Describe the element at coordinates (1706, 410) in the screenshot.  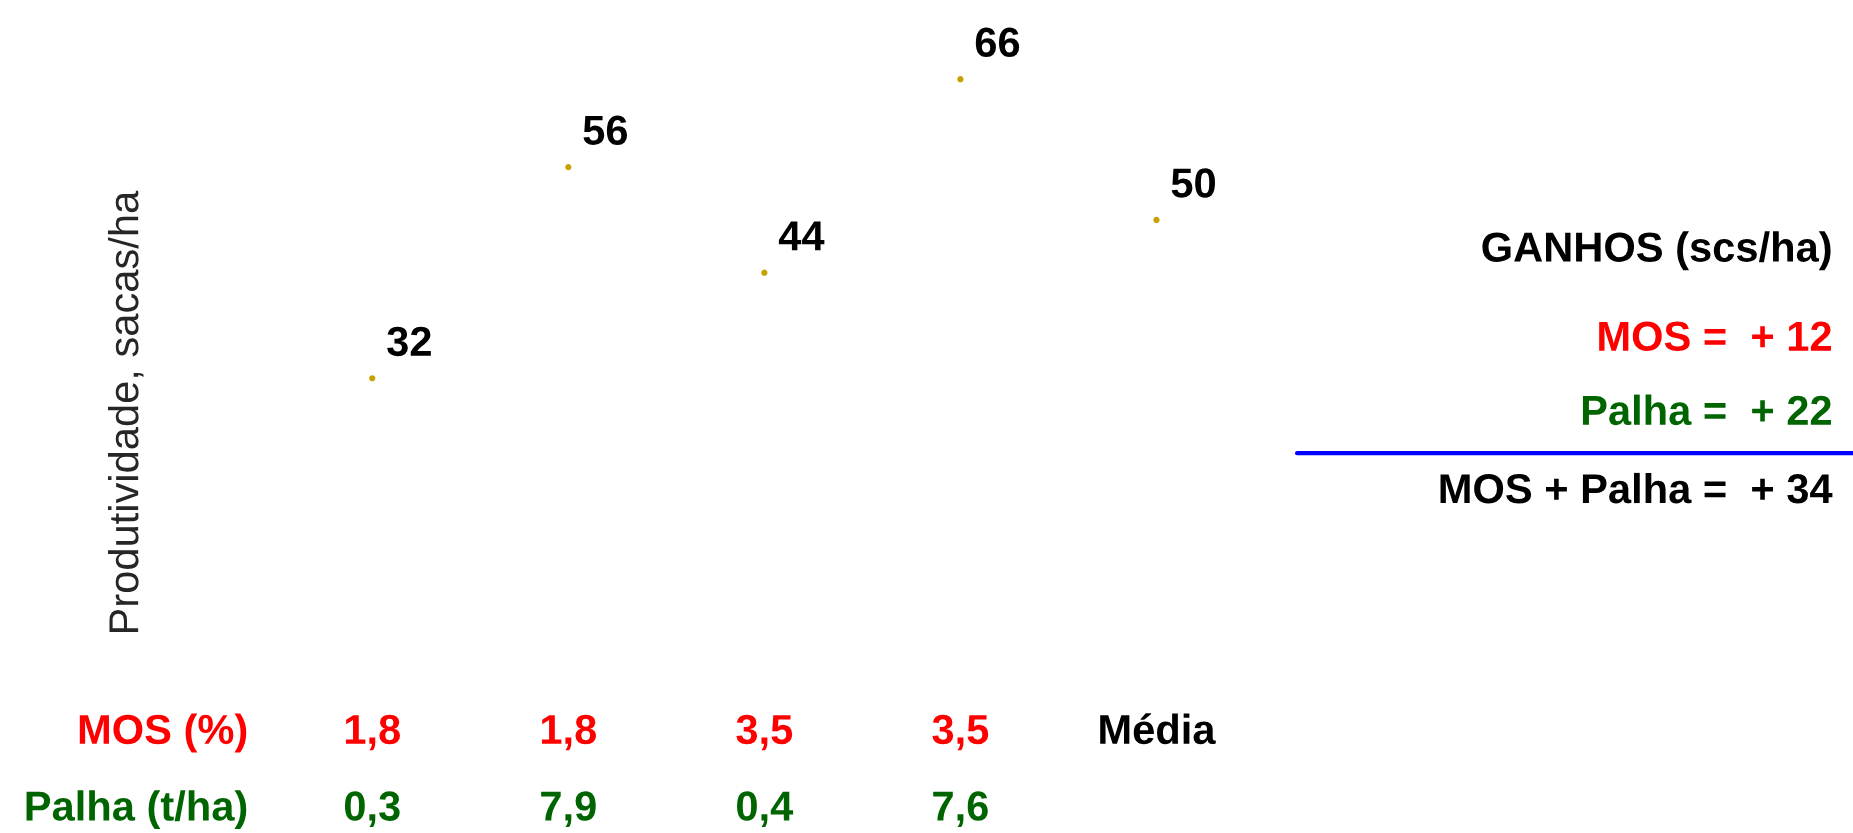
I see `text: Palha = + 22` at that location.